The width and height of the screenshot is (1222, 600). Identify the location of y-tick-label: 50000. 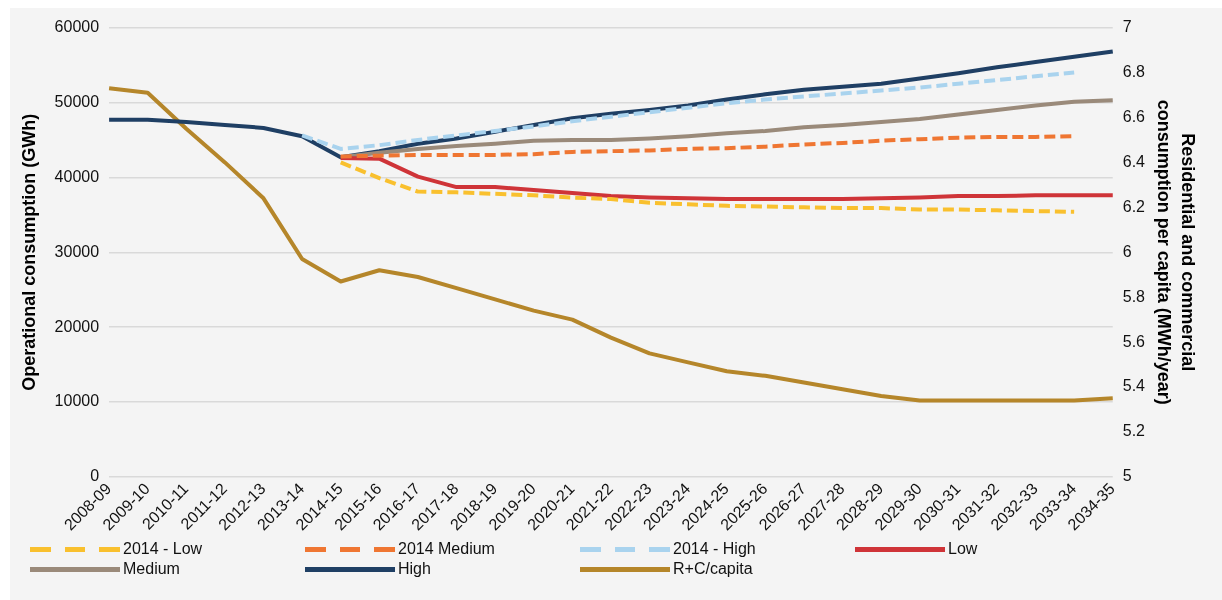
(77, 101).